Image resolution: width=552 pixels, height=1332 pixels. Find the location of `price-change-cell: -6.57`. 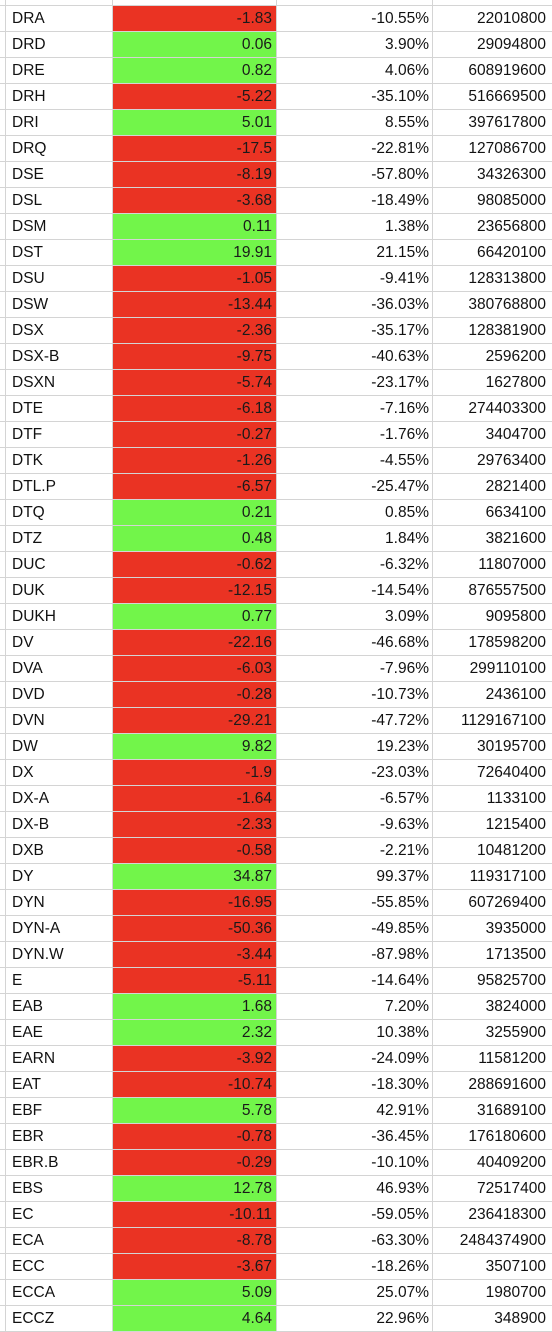

price-change-cell: -6.57 is located at coordinates (195, 486).